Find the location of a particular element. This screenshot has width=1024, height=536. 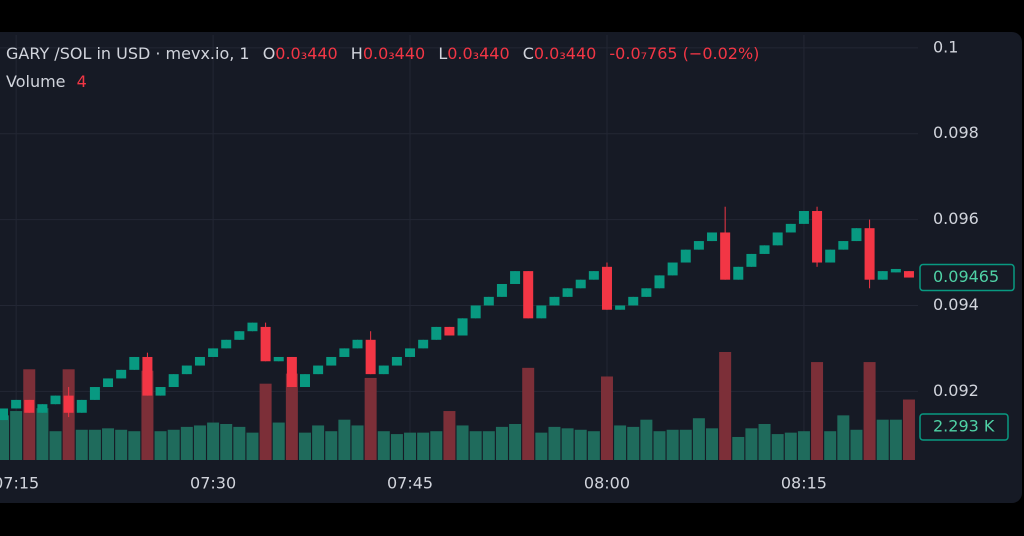

price-tag: 0.09465 is located at coordinates (966, 276).